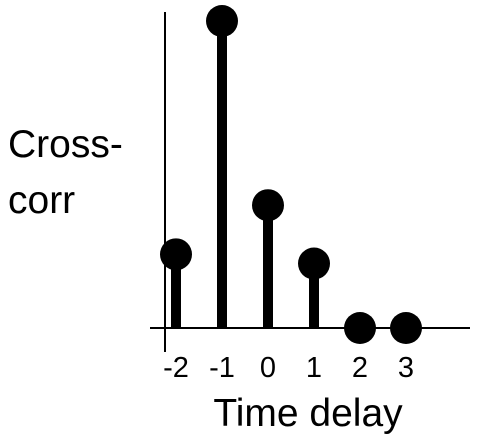 This screenshot has width=477, height=442. I want to click on x-tick-label: 0, so click(268, 368).